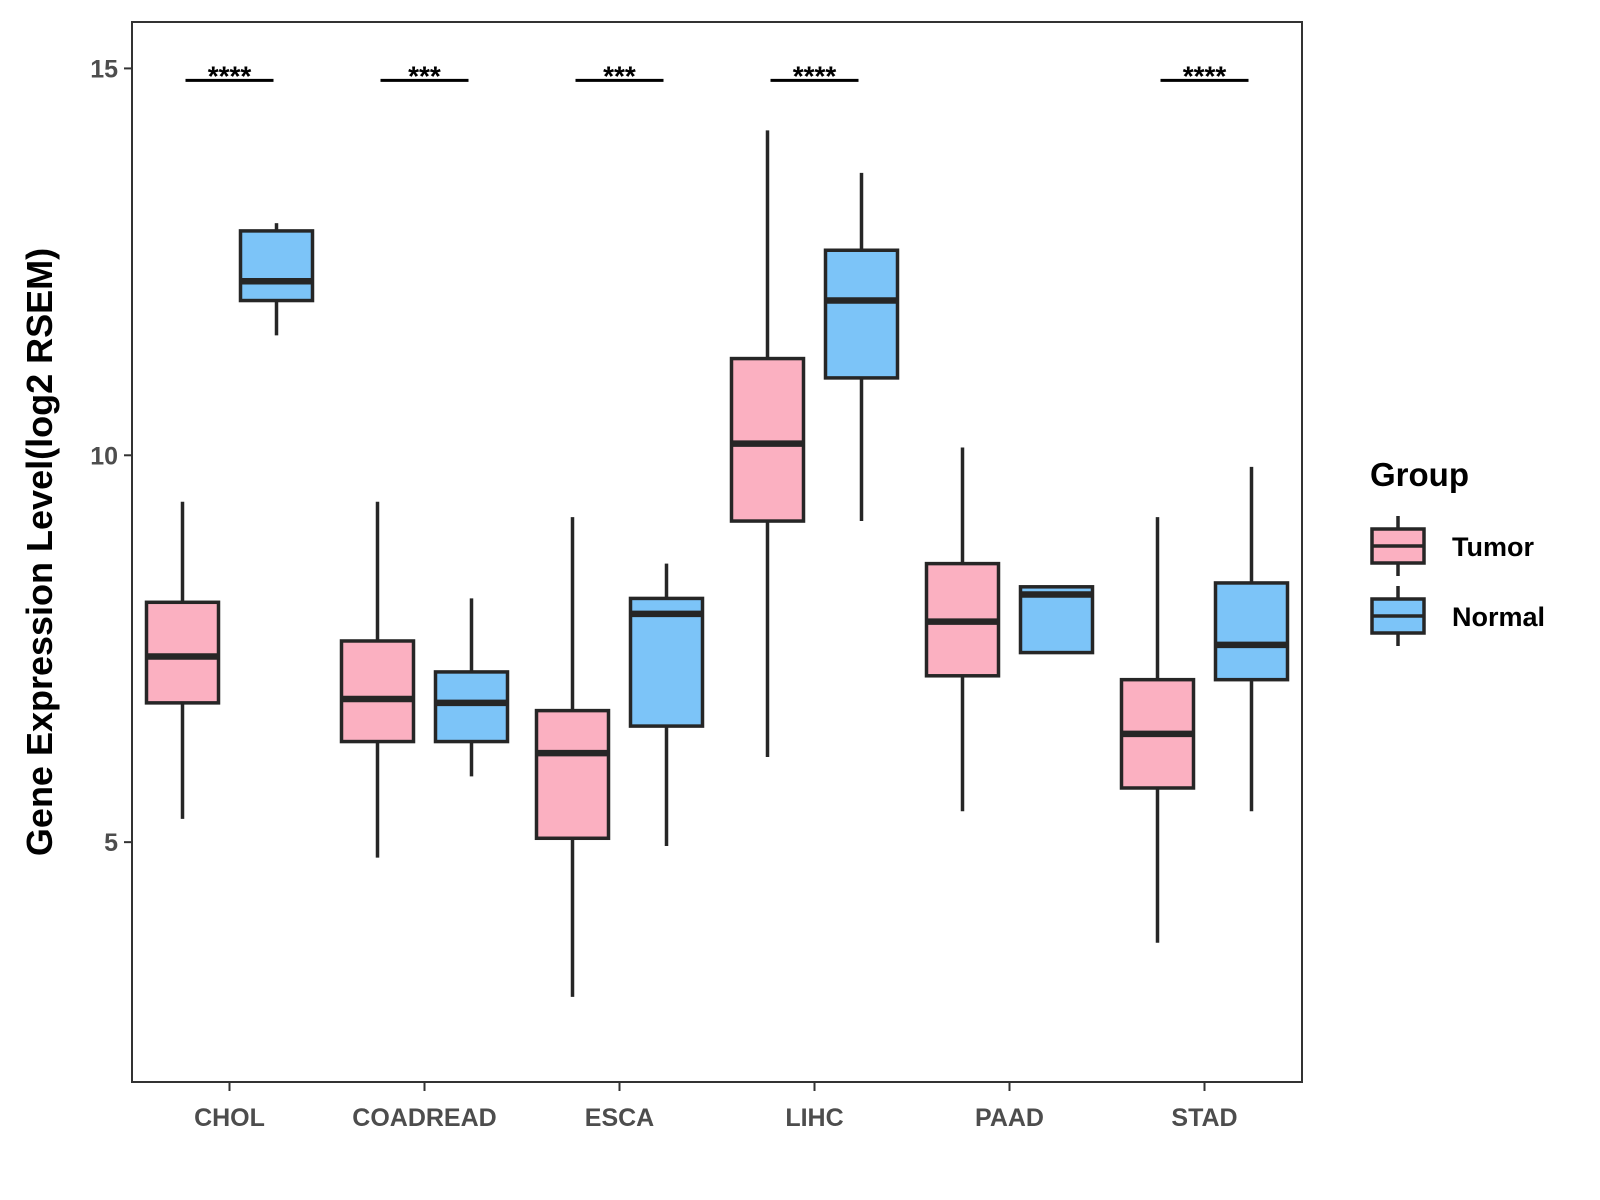 The height and width of the screenshot is (1200, 1600). What do you see at coordinates (424, 1118) in the screenshot?
I see `x-tick-label: COADREAD` at bounding box center [424, 1118].